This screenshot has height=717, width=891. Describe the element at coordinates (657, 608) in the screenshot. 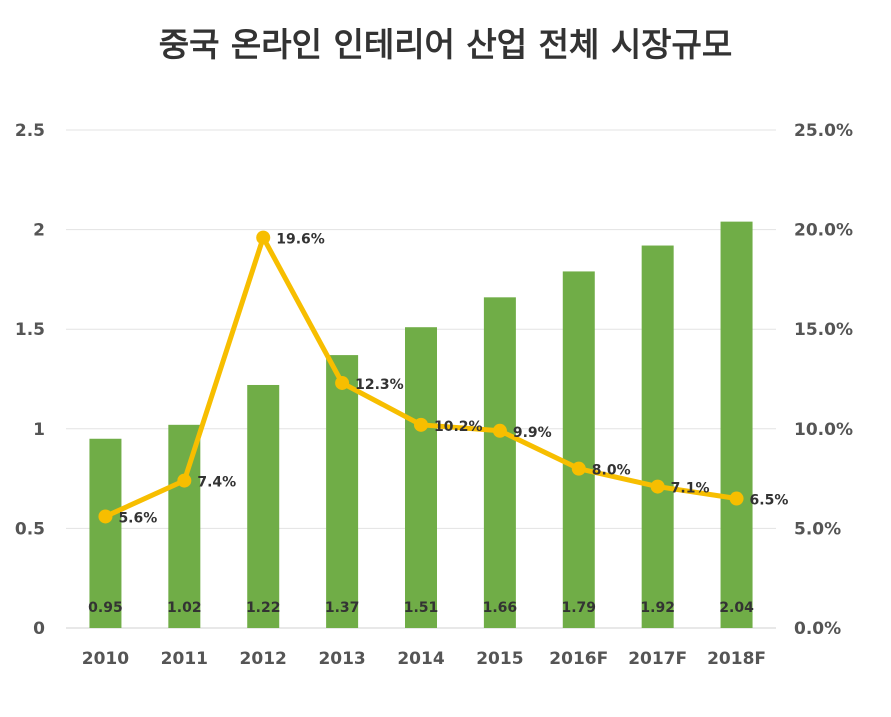

I see `bar-data-label: 1.92` at that location.